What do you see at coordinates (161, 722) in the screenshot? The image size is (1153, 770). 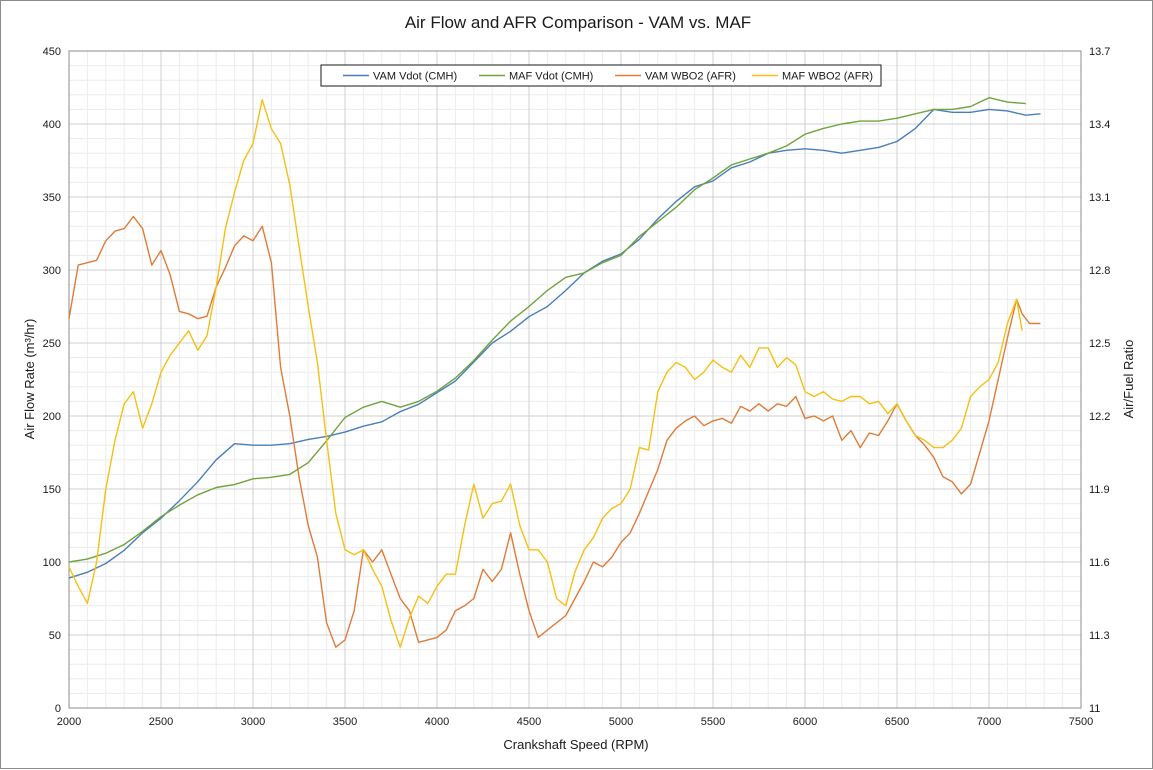 I see `x-tick-label: 2500` at bounding box center [161, 722].